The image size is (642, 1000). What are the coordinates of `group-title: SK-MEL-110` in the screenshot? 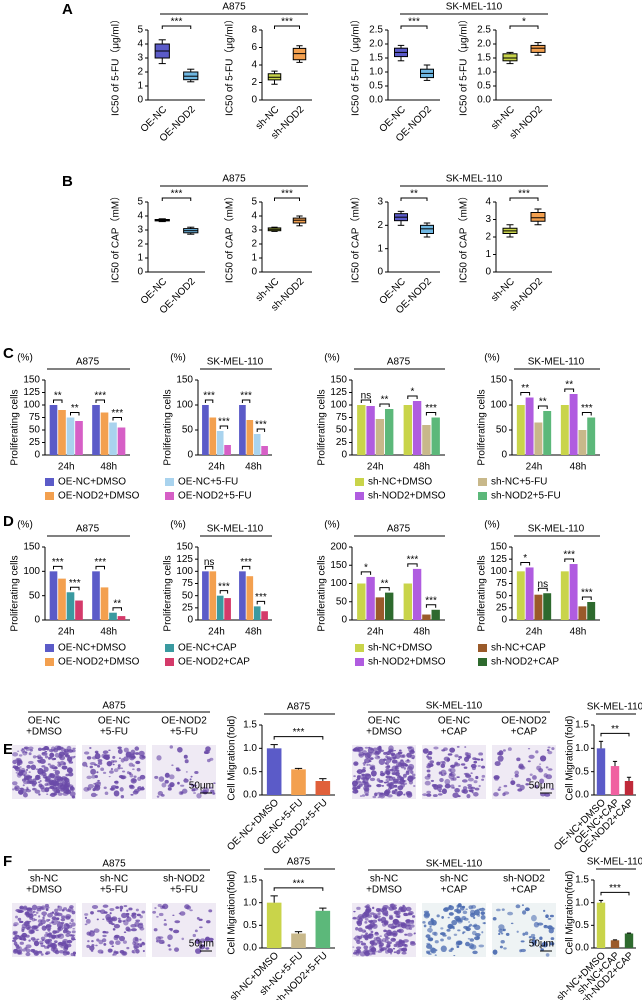 It's located at (454, 706).